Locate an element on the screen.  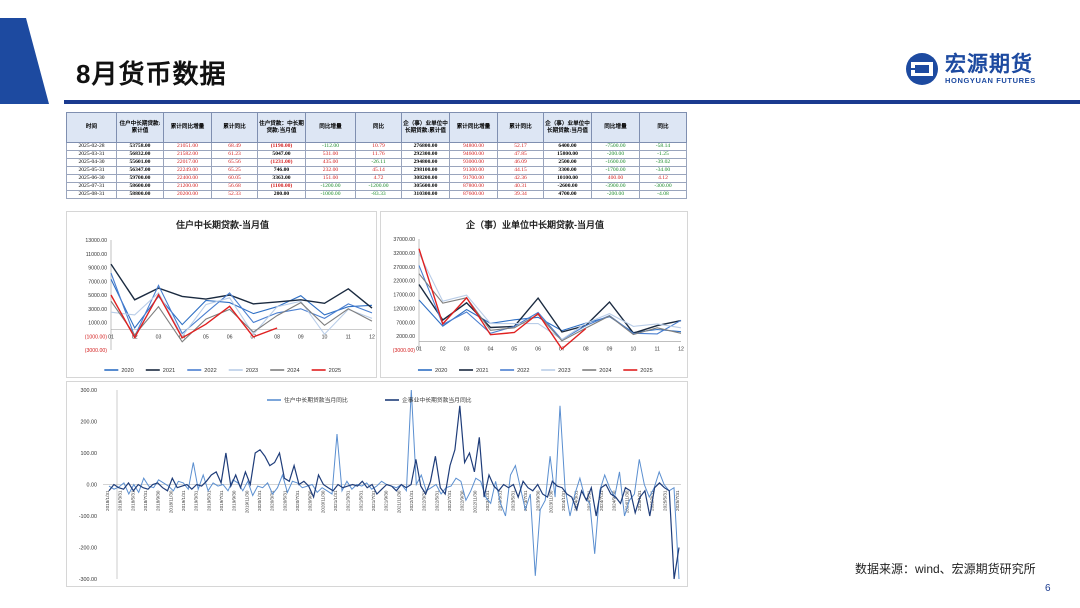
table-cell: 200.00 is located at coordinates (281, 194).